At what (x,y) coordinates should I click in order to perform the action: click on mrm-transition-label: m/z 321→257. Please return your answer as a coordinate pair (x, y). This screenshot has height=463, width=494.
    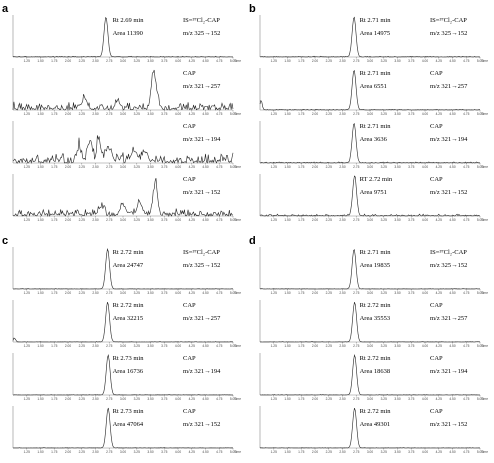
    Looking at the image, I should click on (449, 86).